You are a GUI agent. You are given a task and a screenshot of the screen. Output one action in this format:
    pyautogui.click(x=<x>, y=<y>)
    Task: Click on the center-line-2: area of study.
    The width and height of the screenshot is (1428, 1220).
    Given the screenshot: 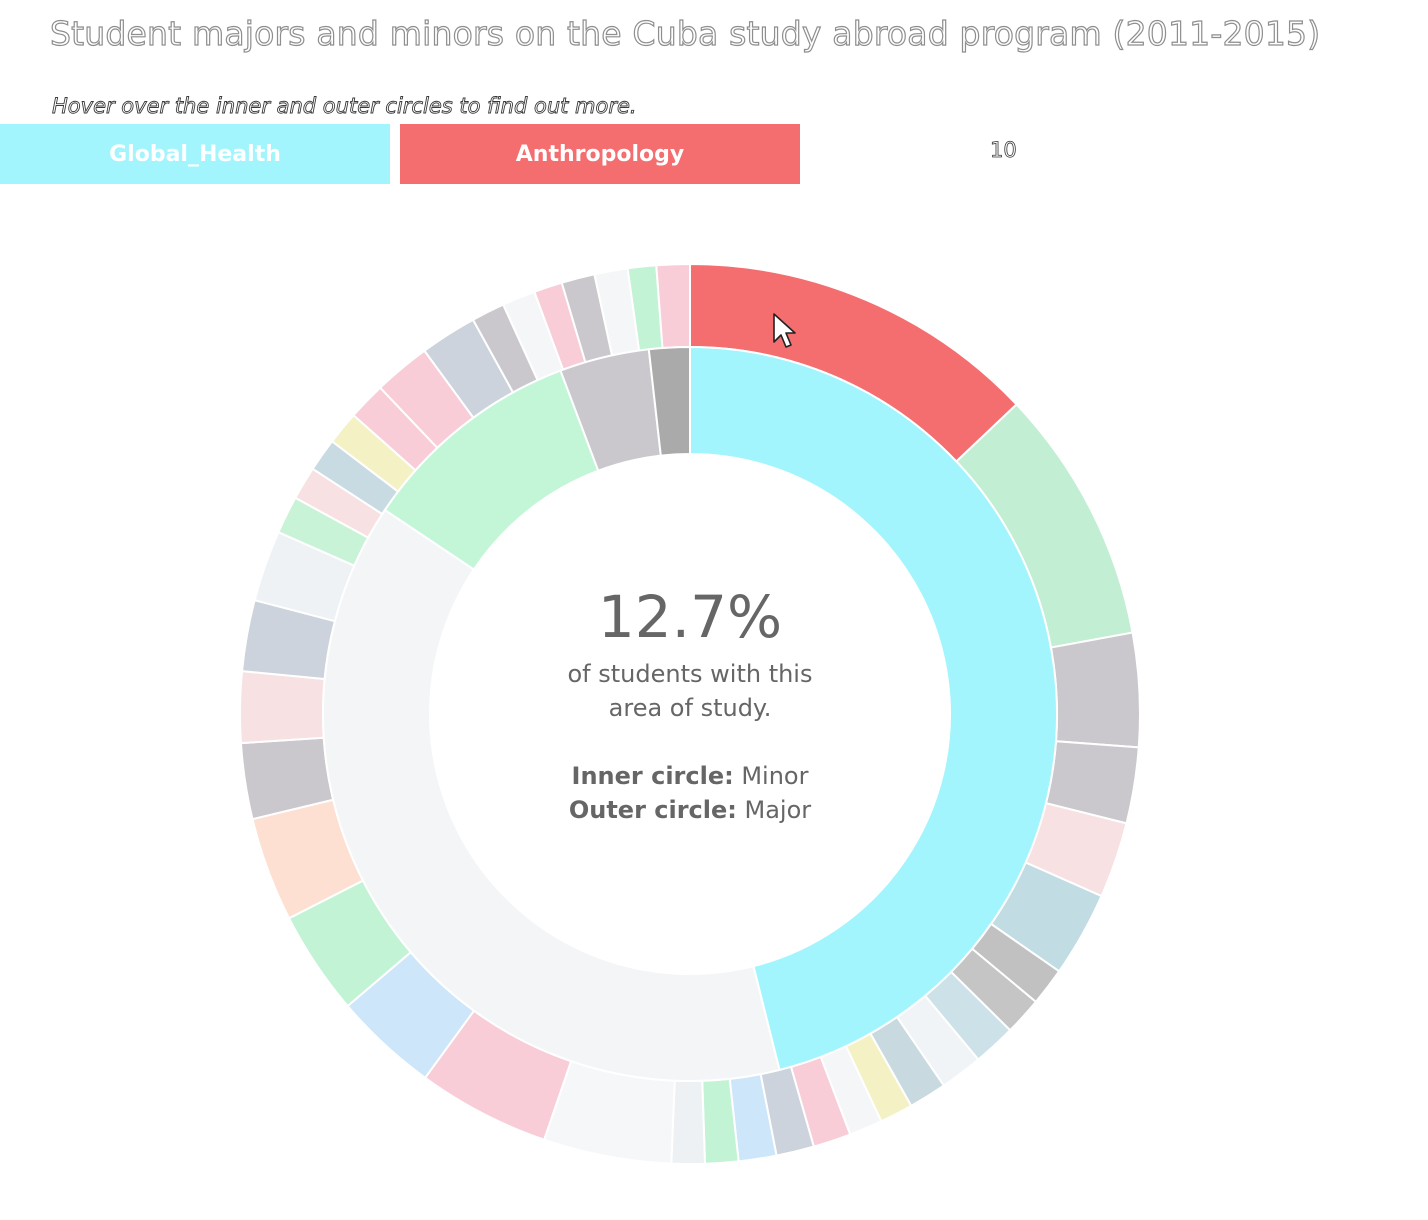 What is the action you would take?
    pyautogui.click(x=690, y=708)
    